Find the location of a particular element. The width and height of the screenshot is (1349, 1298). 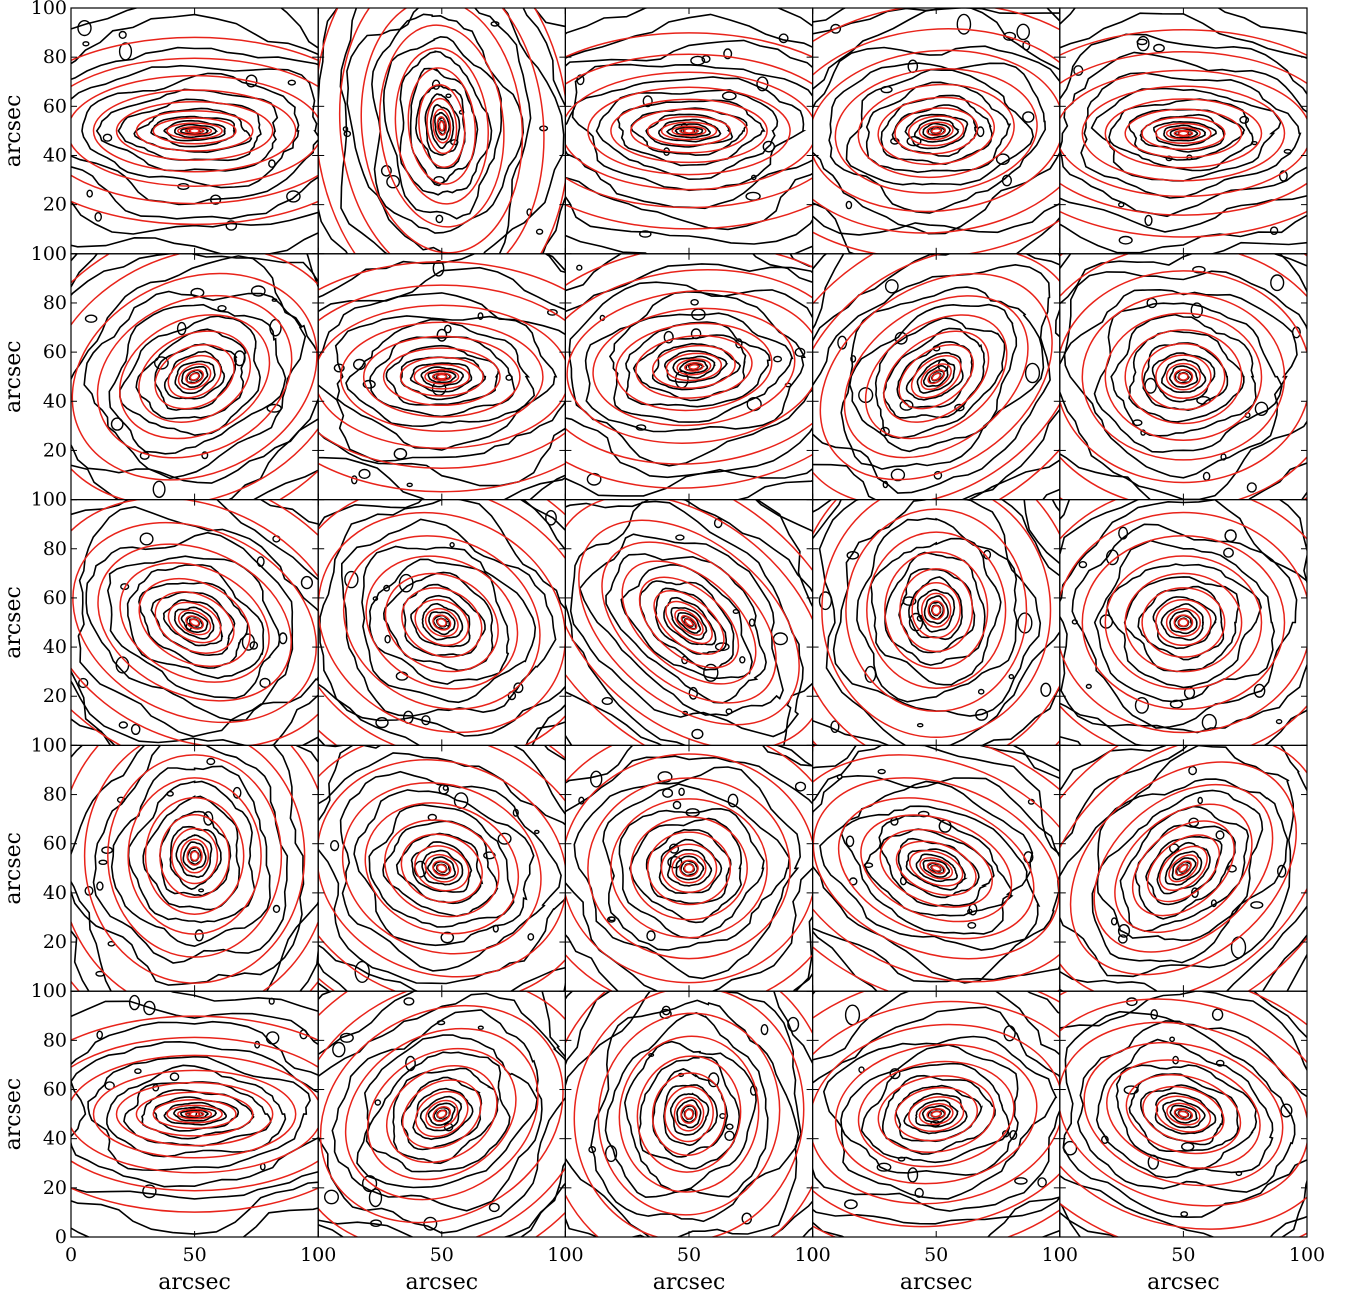

panel-r1-c4 is located at coordinates (936, 131).